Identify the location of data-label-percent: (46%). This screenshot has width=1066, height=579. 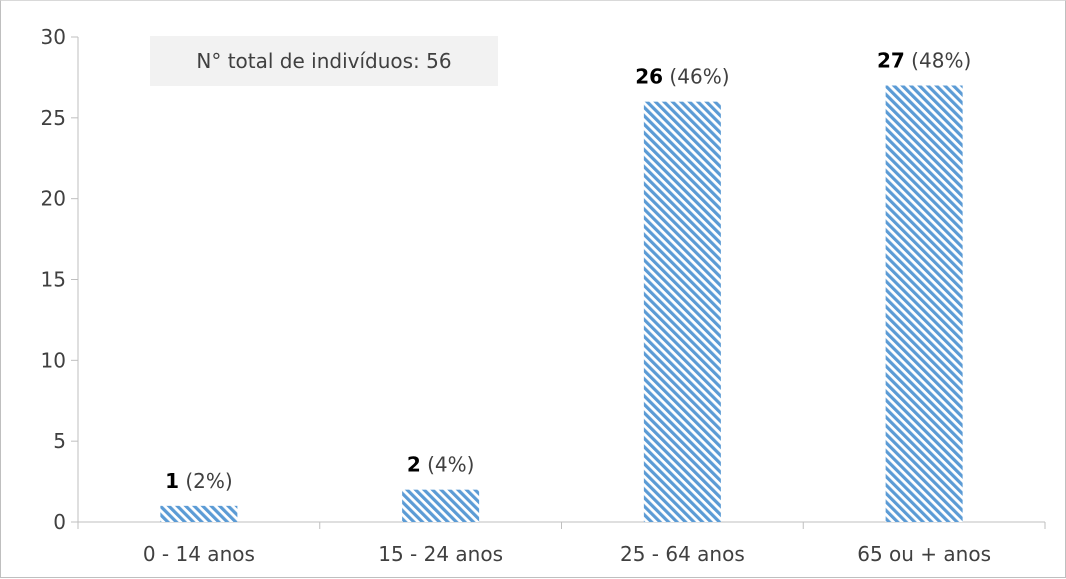
(696, 77).